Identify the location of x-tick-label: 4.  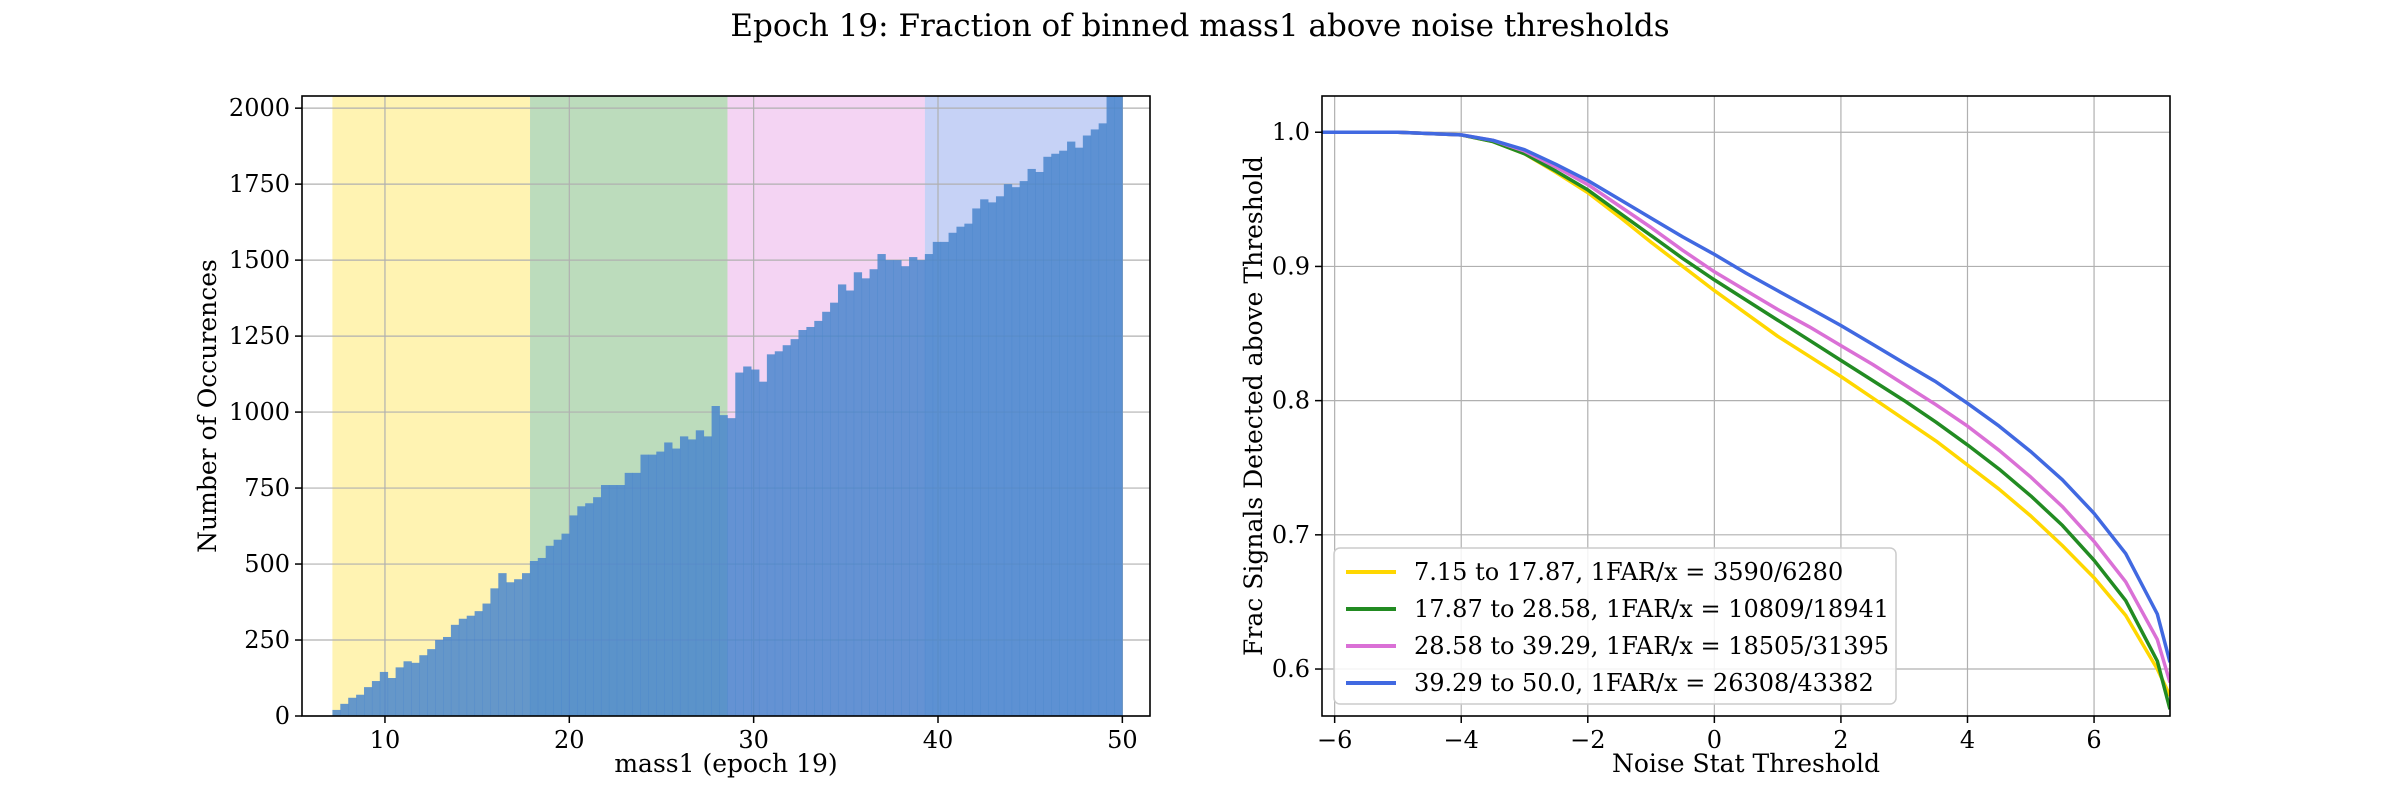
(1967, 740).